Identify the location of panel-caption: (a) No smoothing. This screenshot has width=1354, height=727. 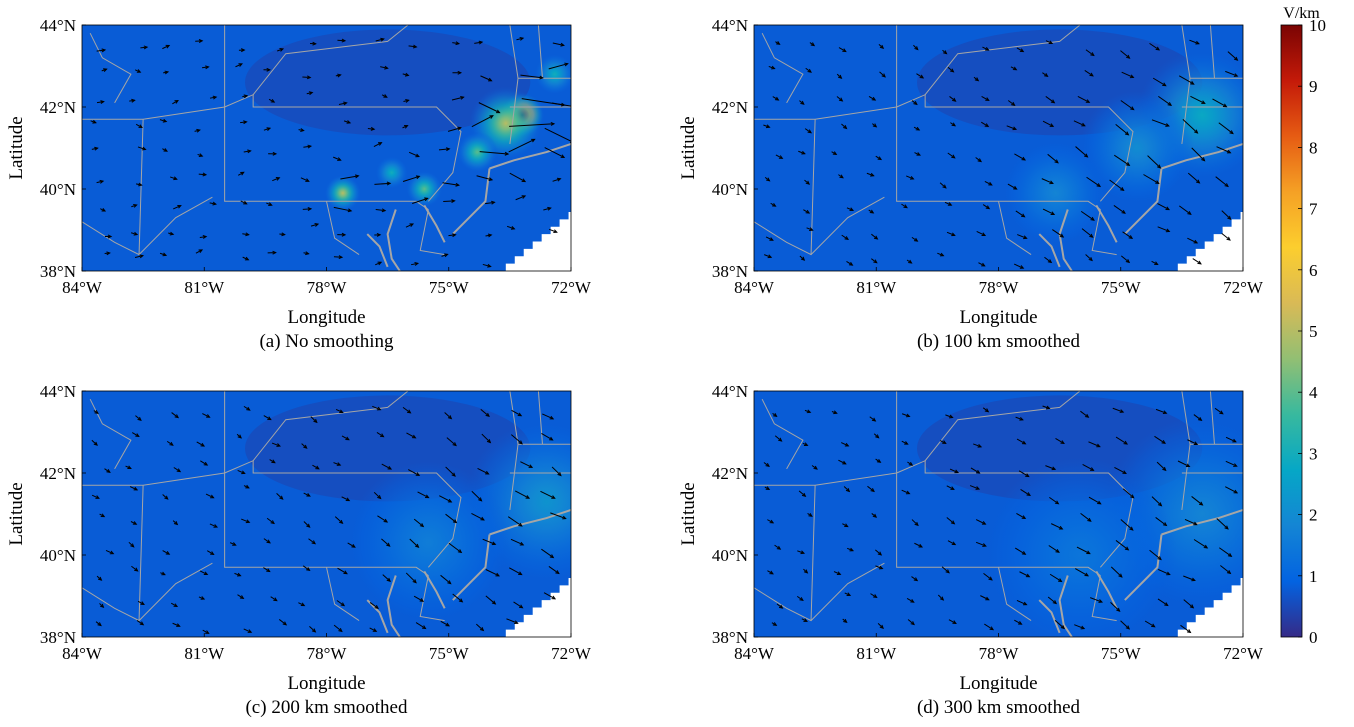
(326, 341).